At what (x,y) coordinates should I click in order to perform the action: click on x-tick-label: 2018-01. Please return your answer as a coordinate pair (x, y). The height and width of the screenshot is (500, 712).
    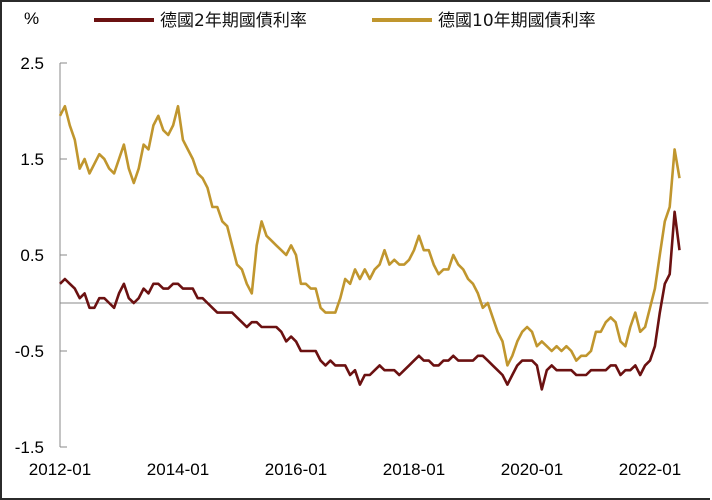
    Looking at the image, I should click on (414, 469).